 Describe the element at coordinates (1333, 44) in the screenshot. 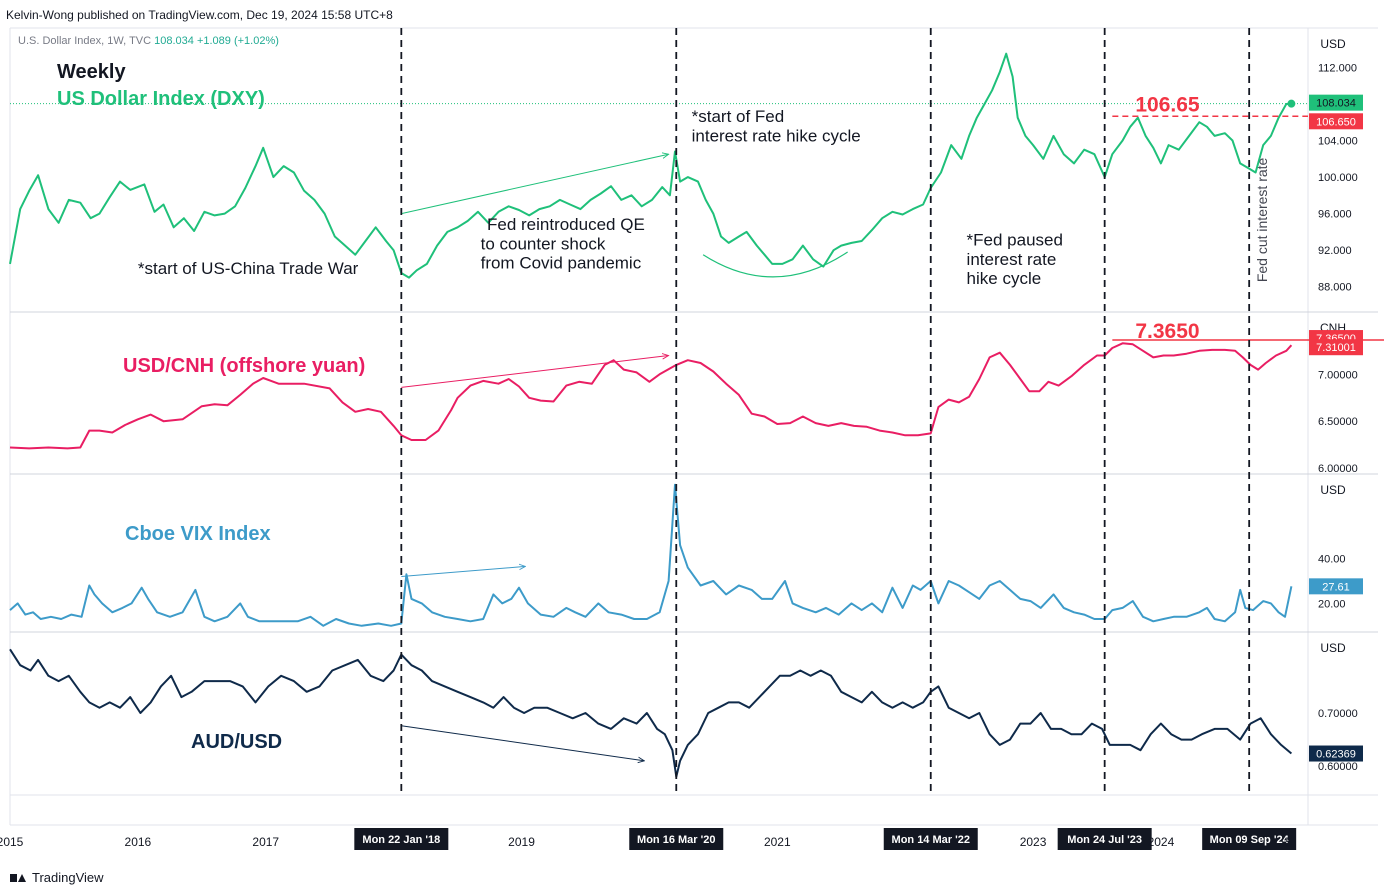

I see `dxy-currency-label: USD` at that location.